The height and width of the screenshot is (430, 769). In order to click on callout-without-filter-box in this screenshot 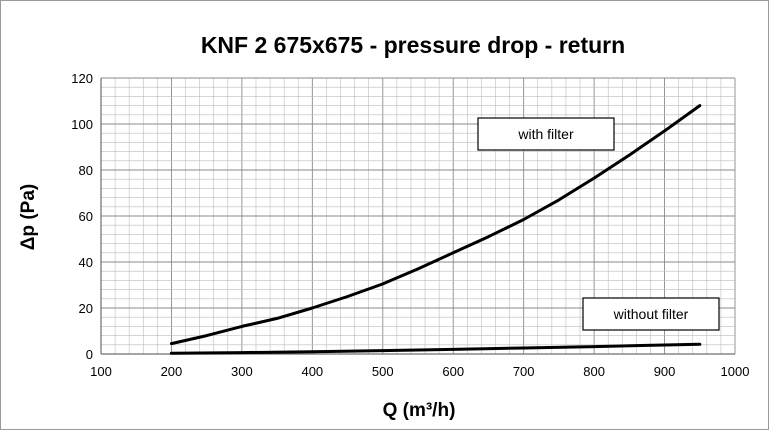, I will do `click(651, 314)`.